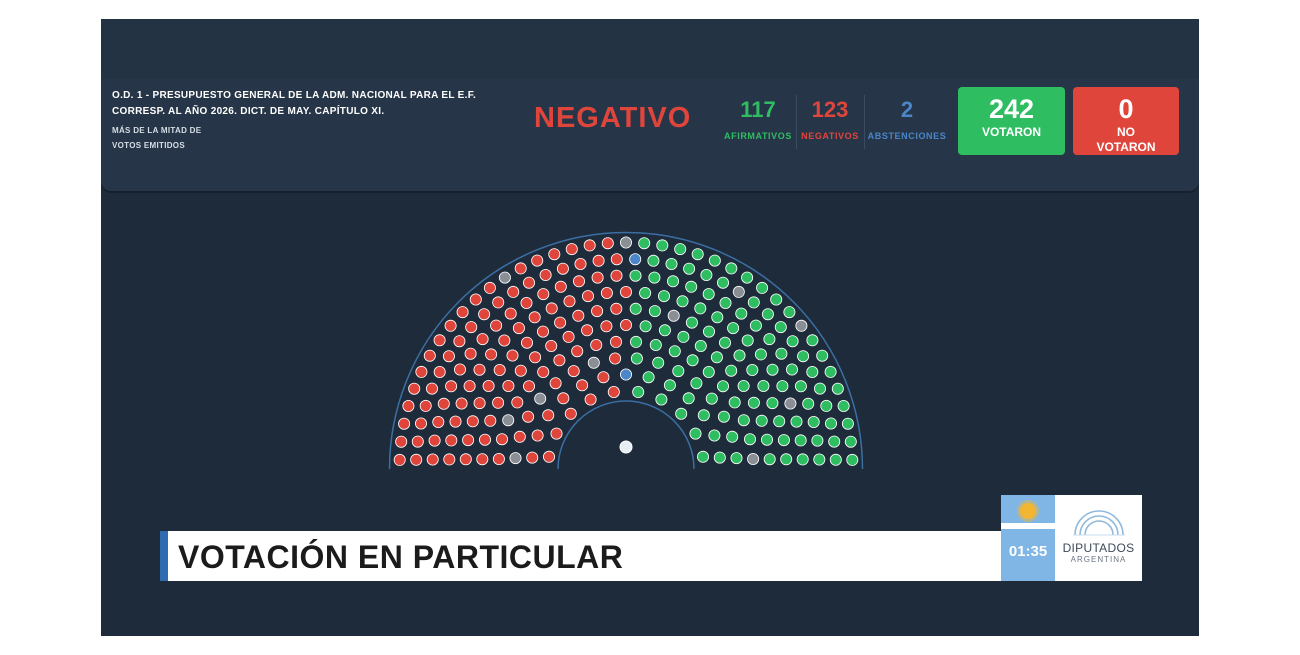  Describe the element at coordinates (650, 49) in the screenshot. I see `top-band` at that location.